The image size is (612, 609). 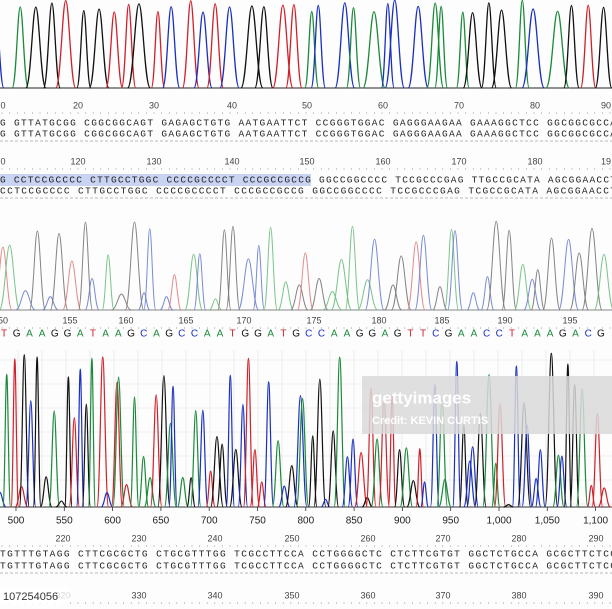 I want to click on ruler-label: 250, so click(x=291, y=538).